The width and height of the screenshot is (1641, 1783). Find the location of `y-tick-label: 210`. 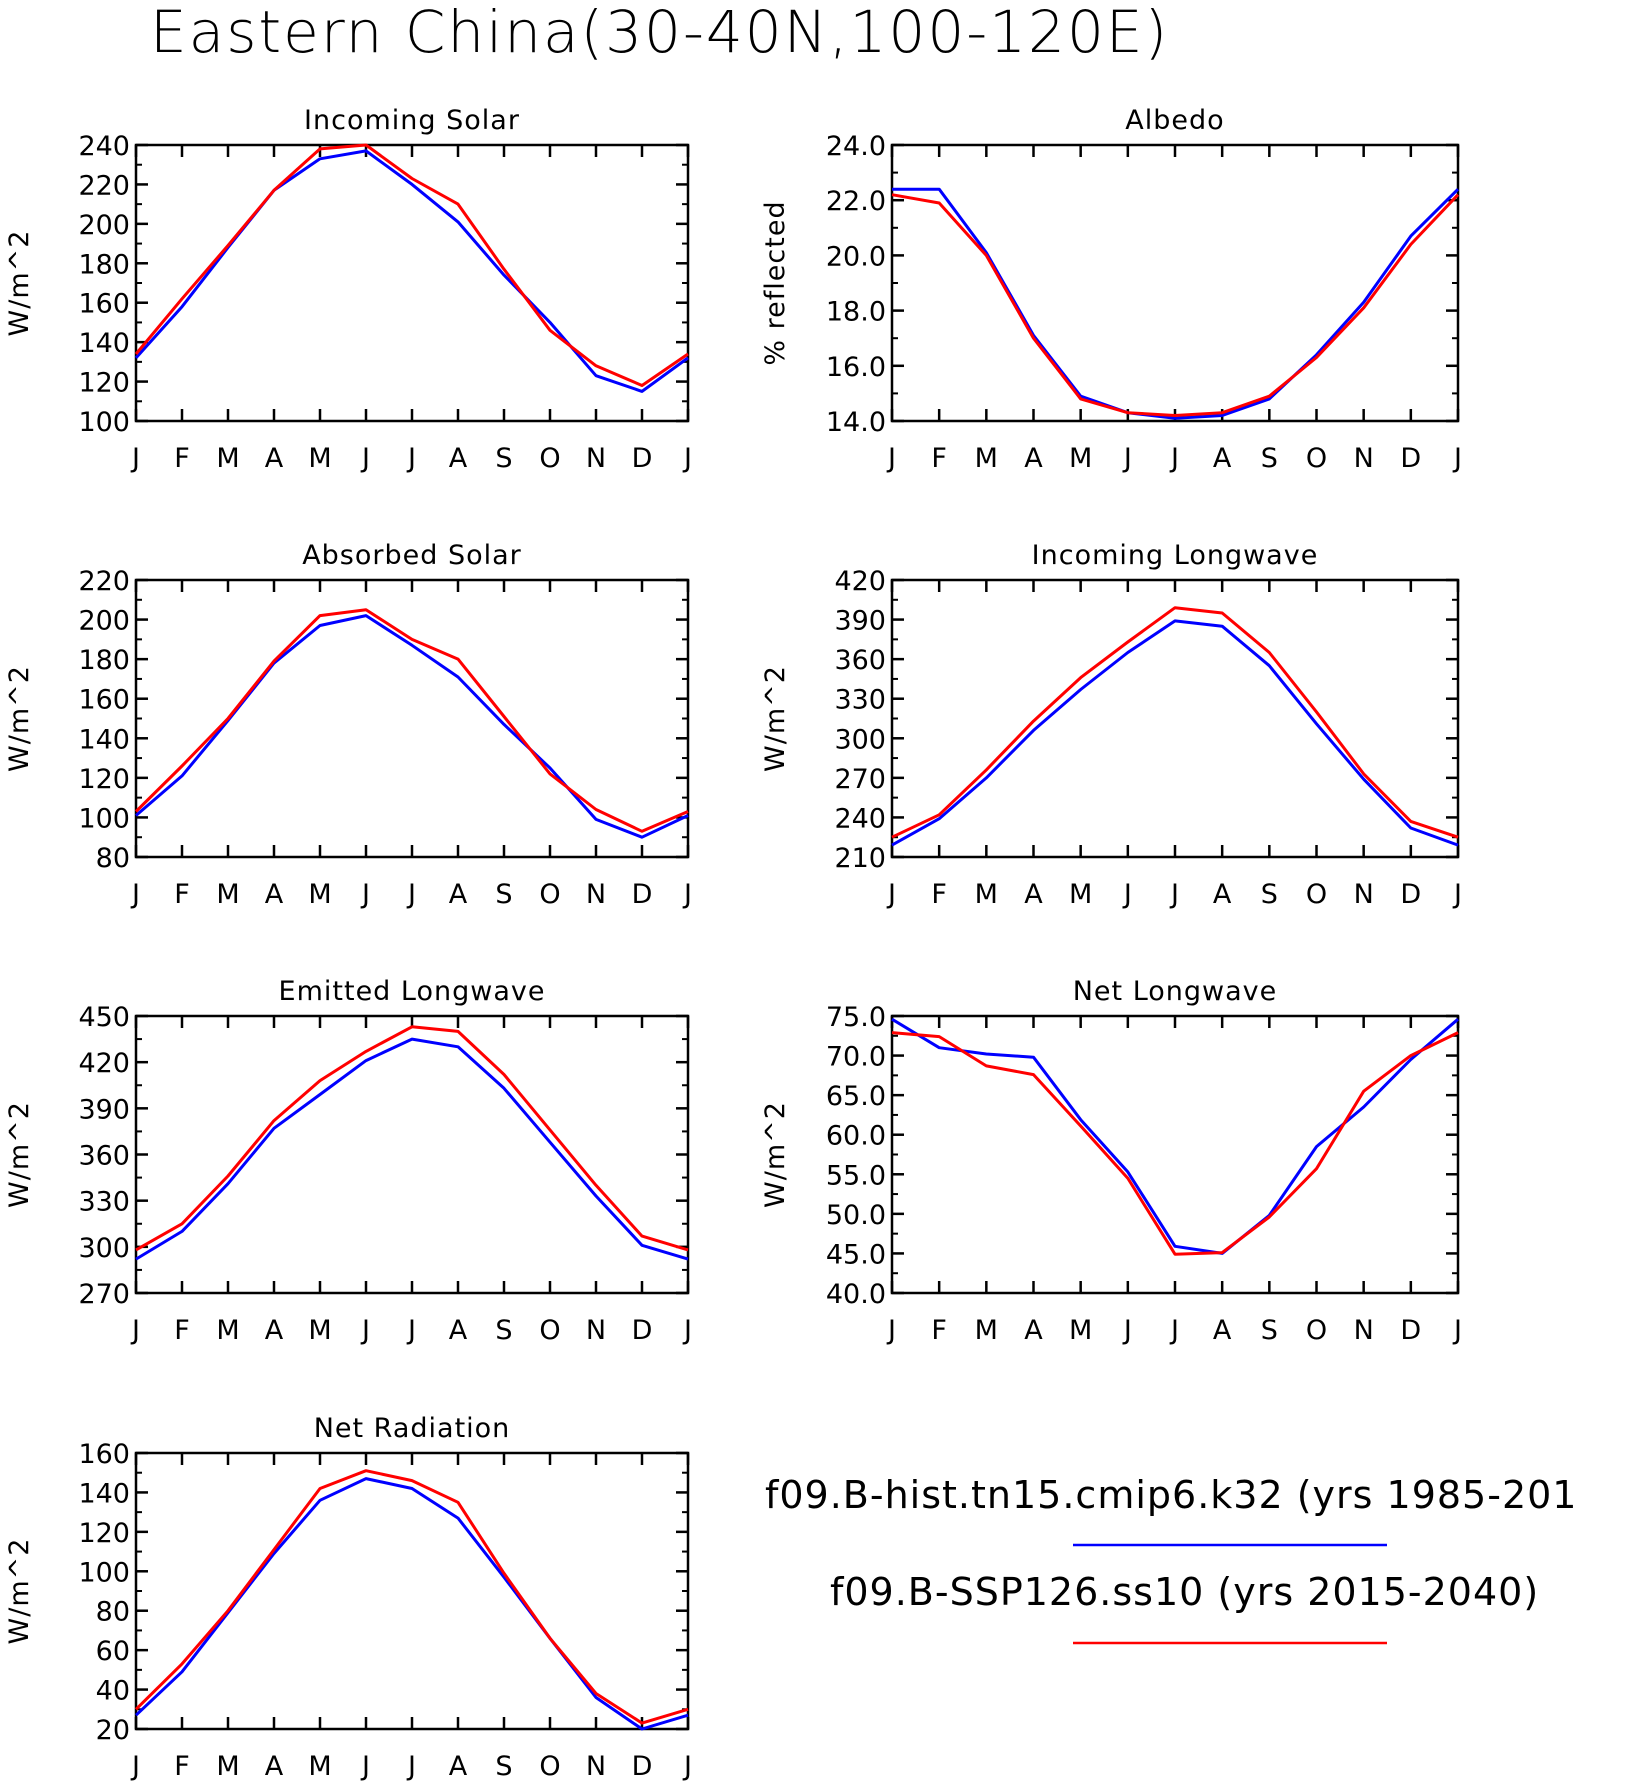

y-tick-label: 210 is located at coordinates (860, 858).